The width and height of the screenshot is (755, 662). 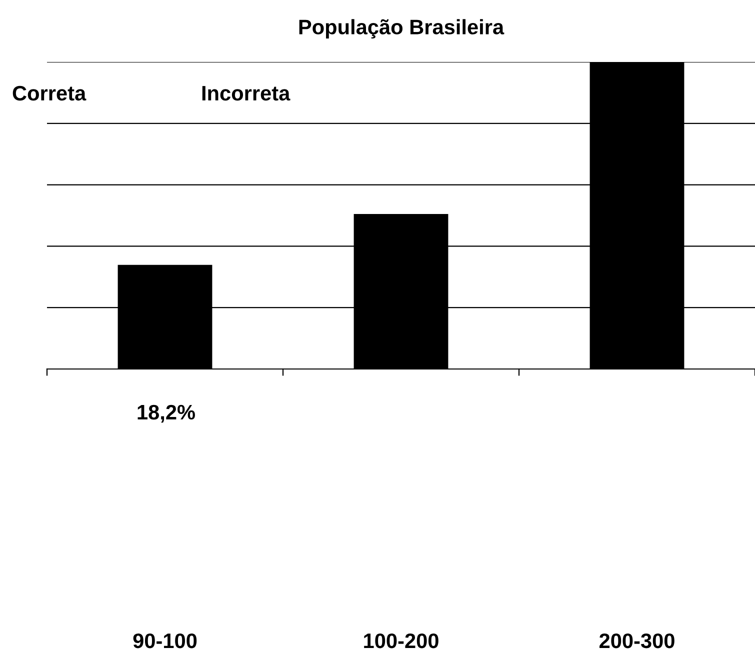 What do you see at coordinates (165, 640) in the screenshot?
I see `x-tick-label: 90-100` at bounding box center [165, 640].